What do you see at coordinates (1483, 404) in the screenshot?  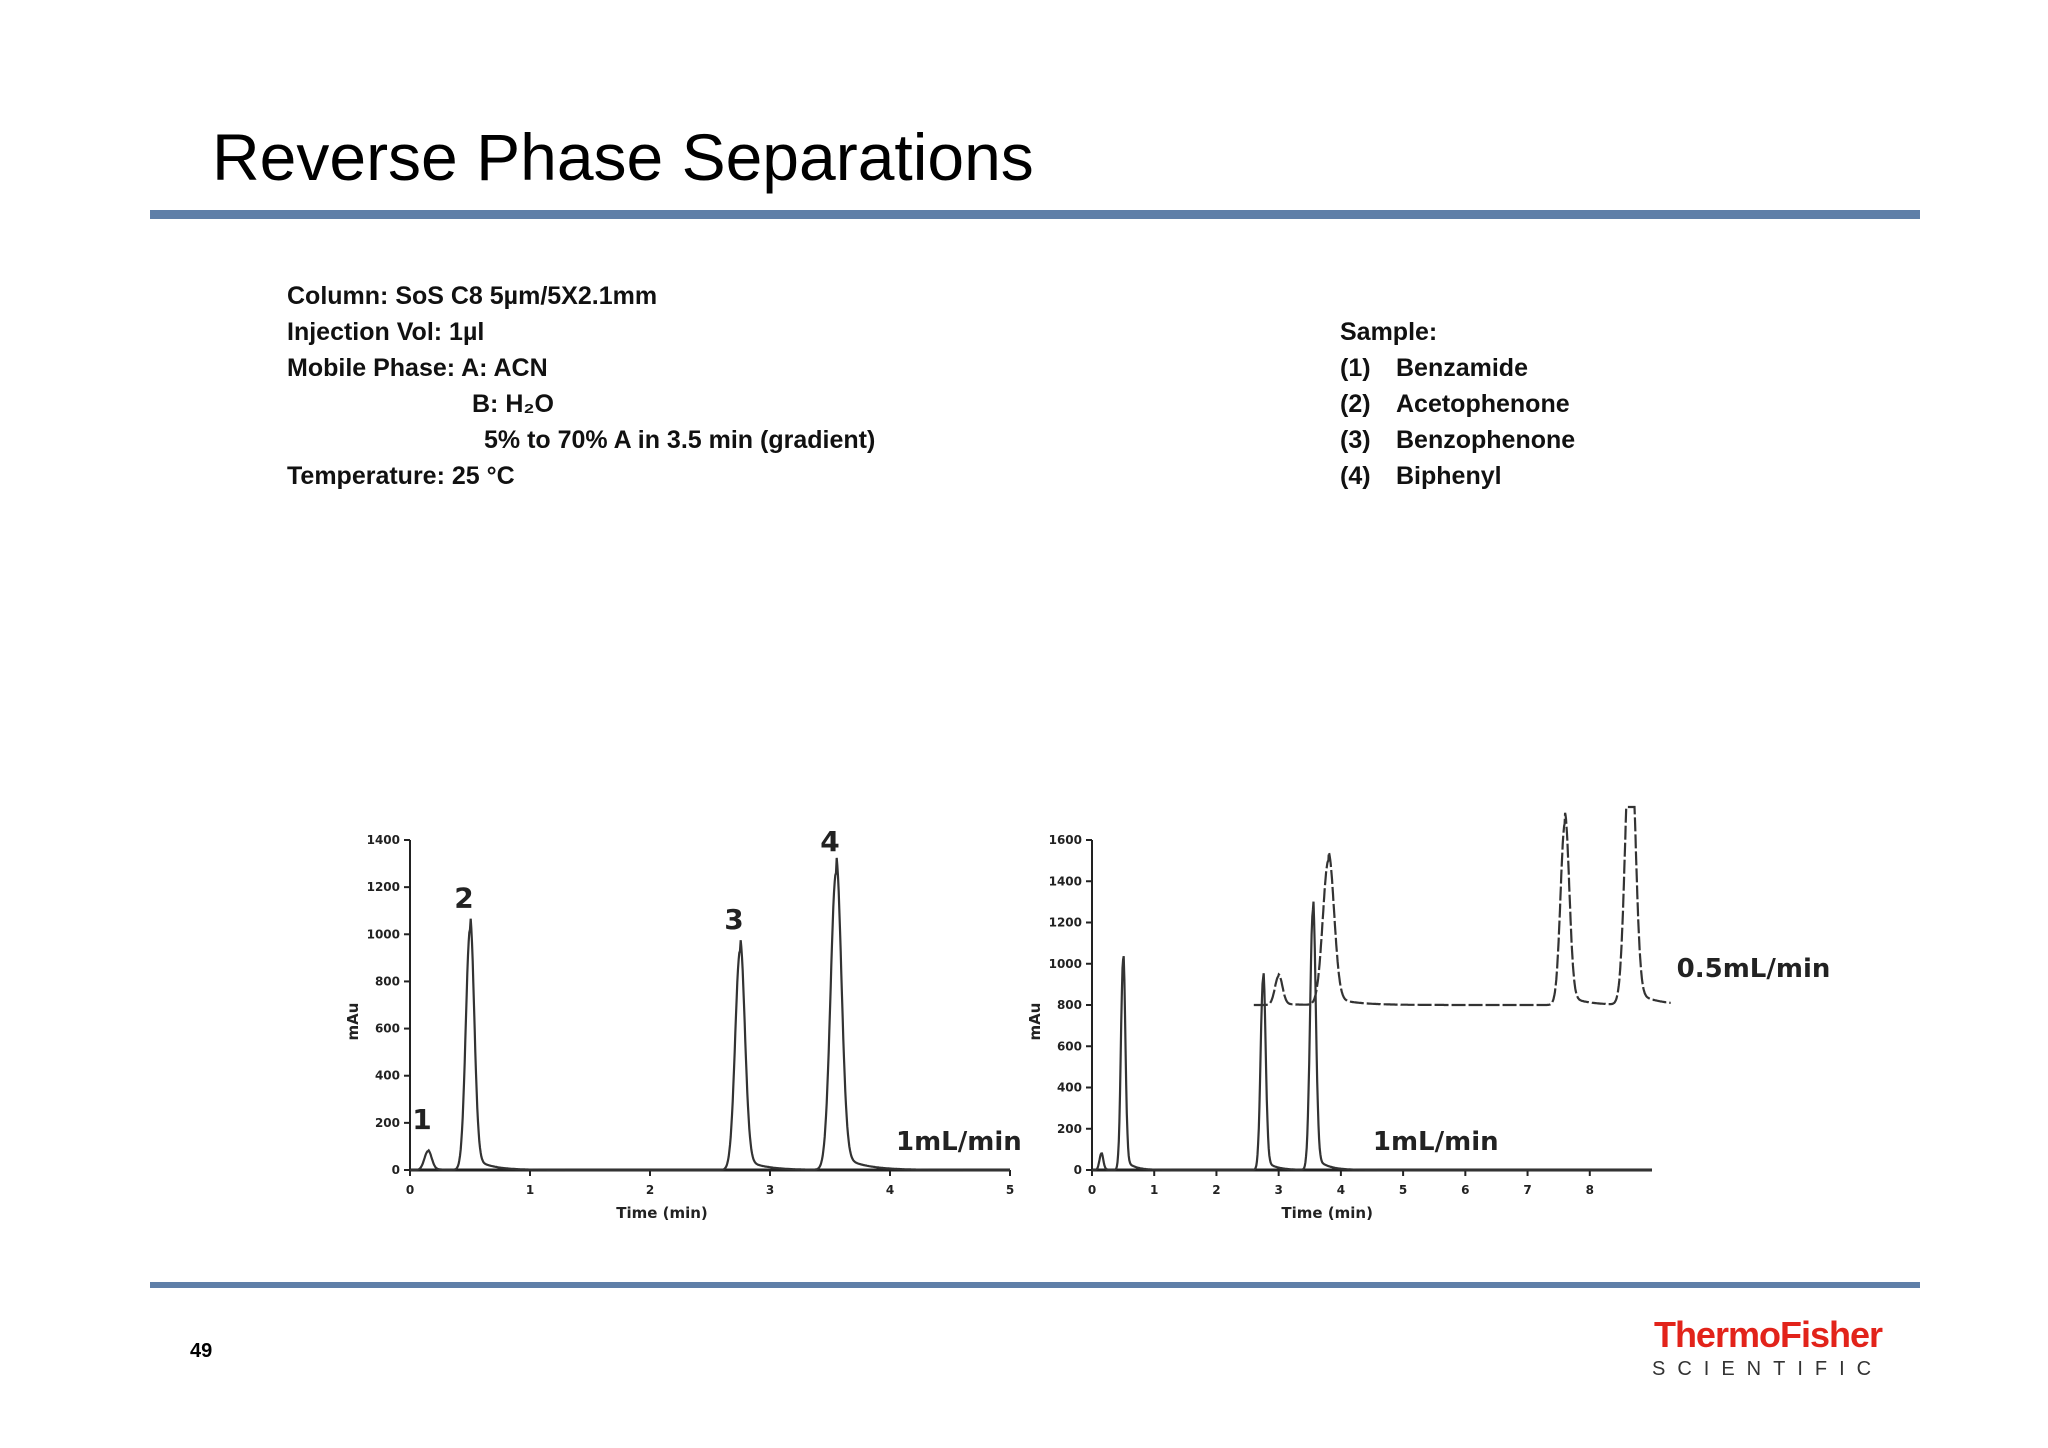 I see `sample-name: Acetophenone` at bounding box center [1483, 404].